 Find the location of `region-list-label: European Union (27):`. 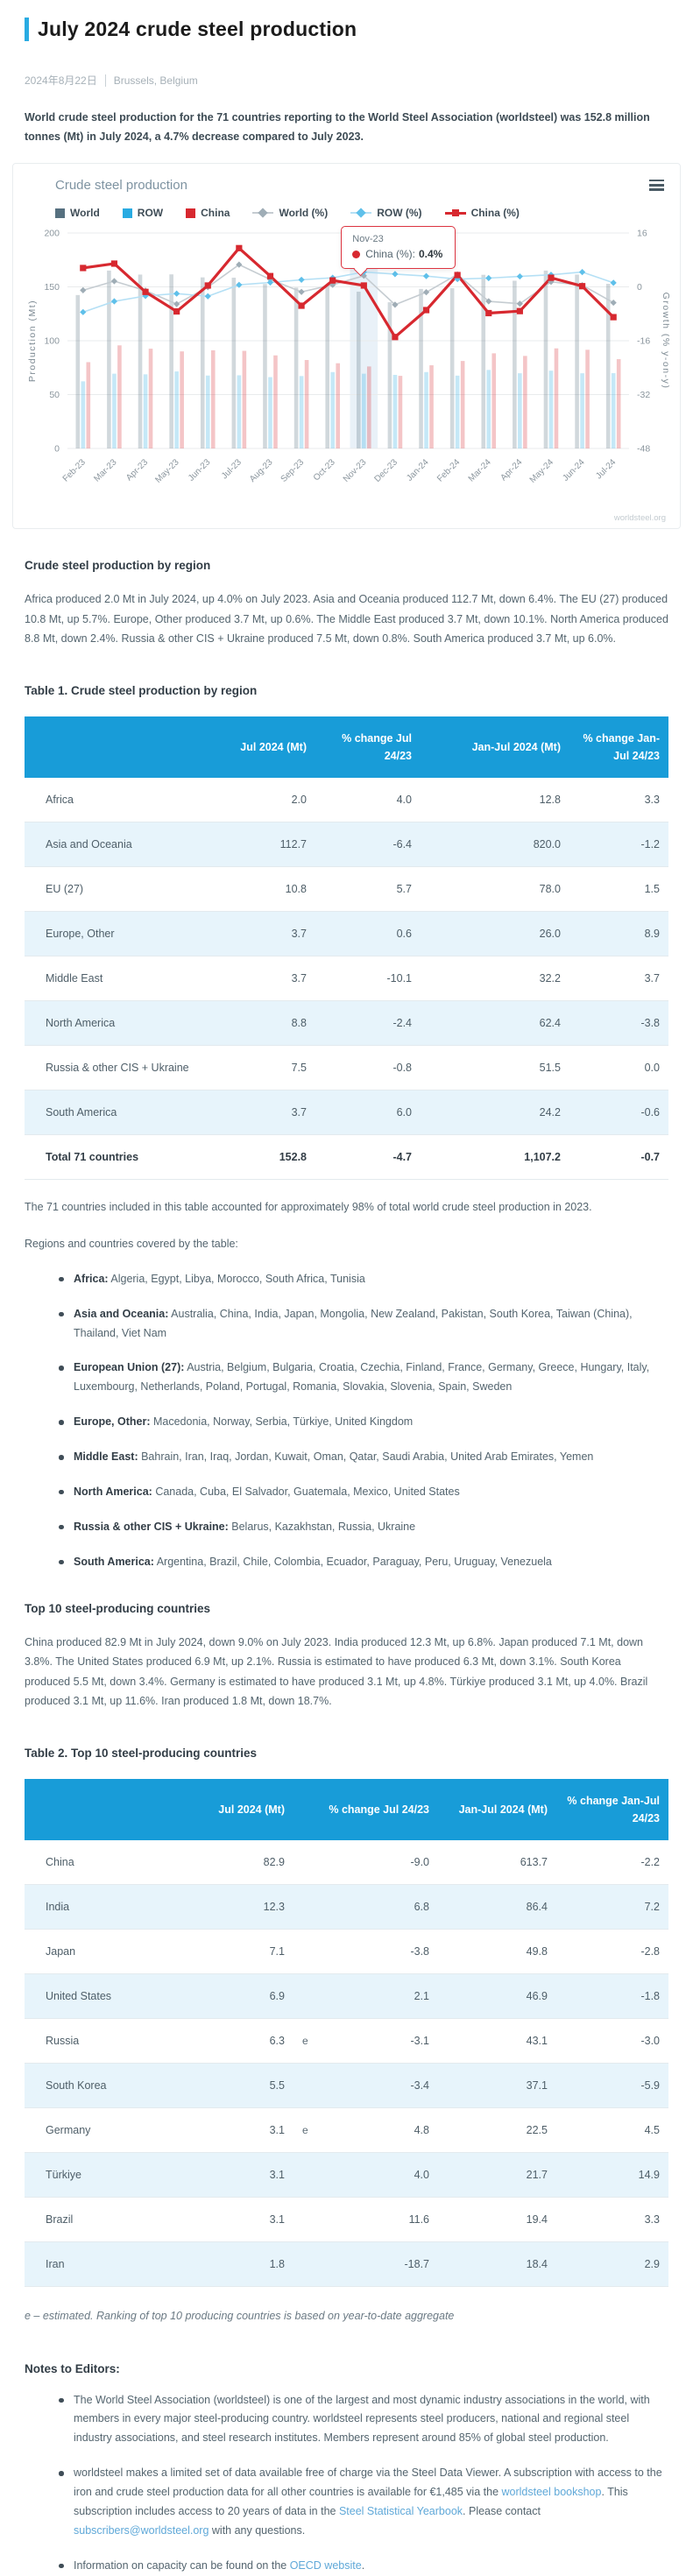

region-list-label: European Union (27): is located at coordinates (129, 1367).